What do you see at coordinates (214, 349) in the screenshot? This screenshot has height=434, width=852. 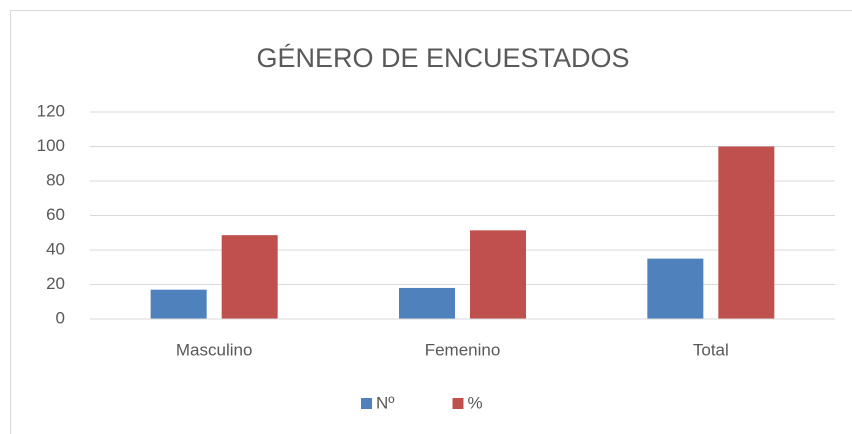 I see `x-tick-label: Masculino` at bounding box center [214, 349].